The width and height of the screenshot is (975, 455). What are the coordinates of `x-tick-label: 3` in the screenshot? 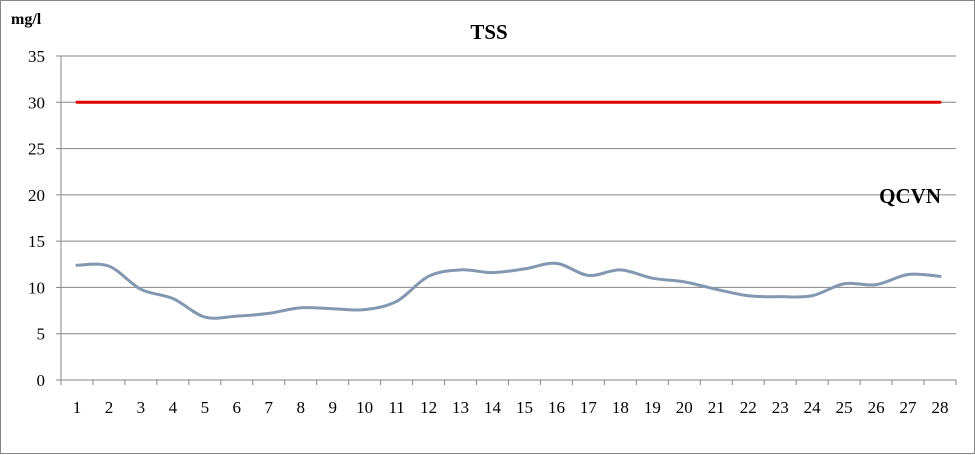 It's located at (141, 407).